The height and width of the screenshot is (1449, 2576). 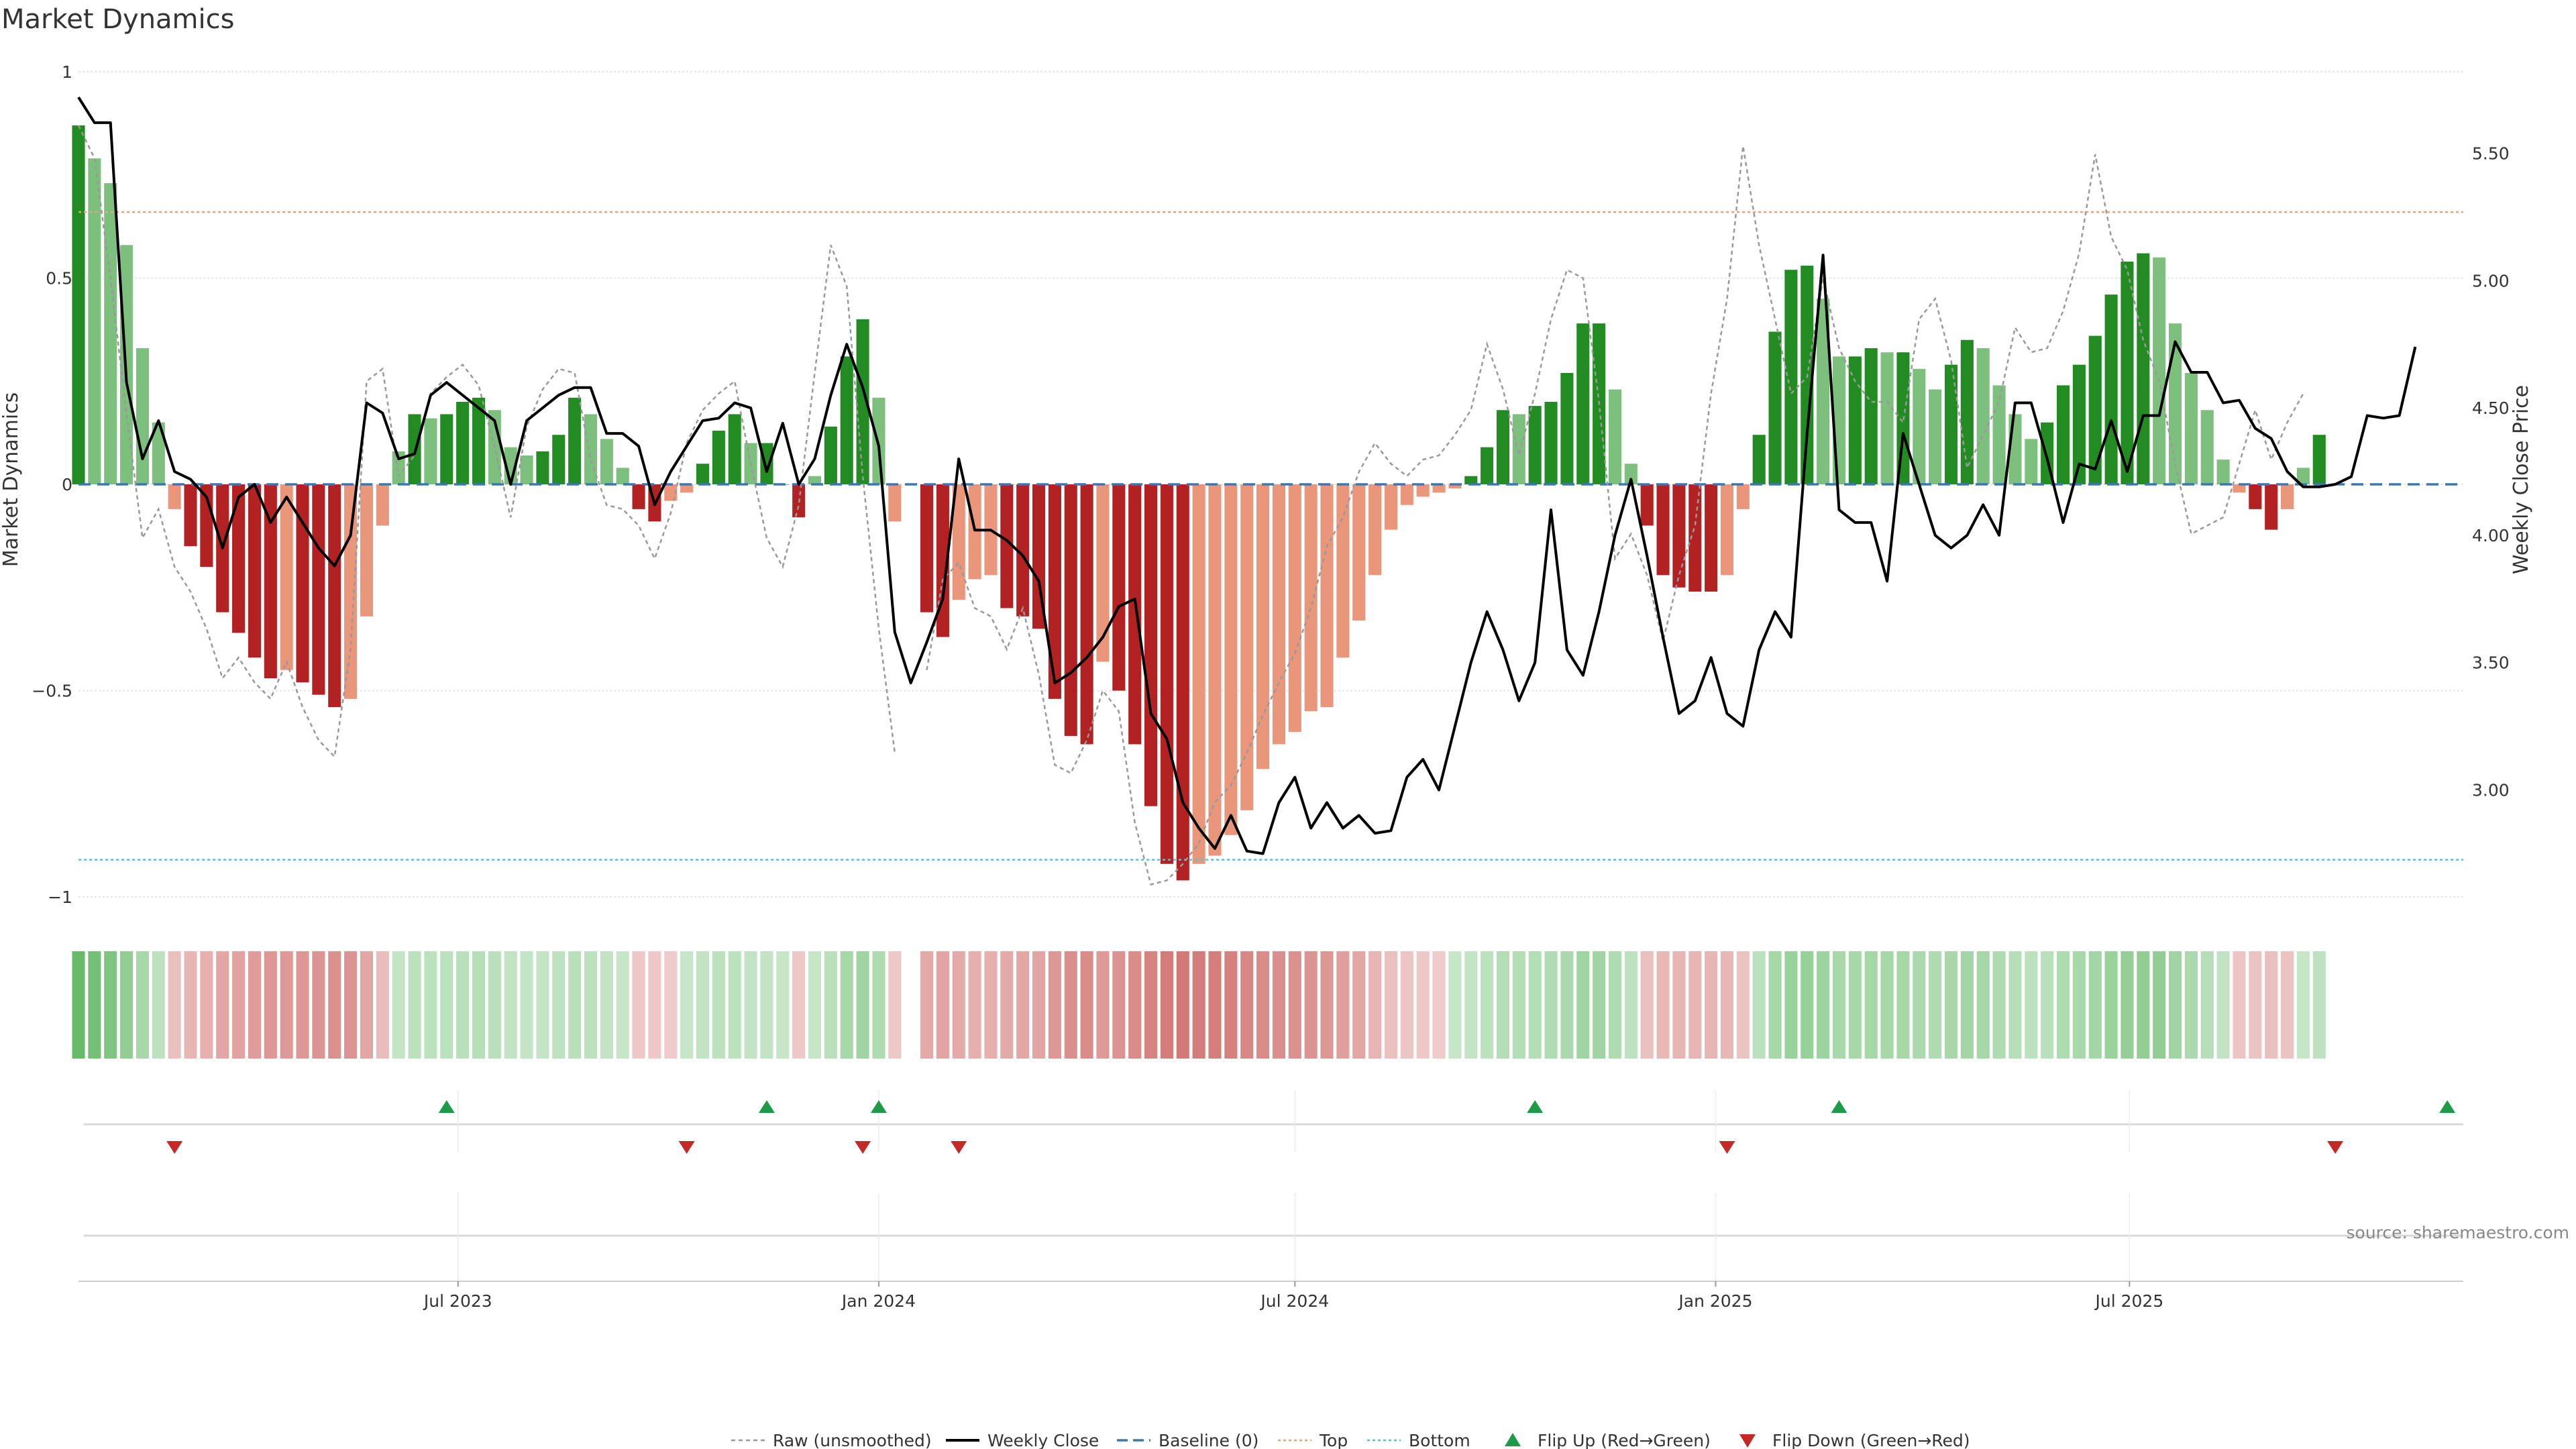 I want to click on y2-tick-label: 3.50, so click(x=2491, y=663).